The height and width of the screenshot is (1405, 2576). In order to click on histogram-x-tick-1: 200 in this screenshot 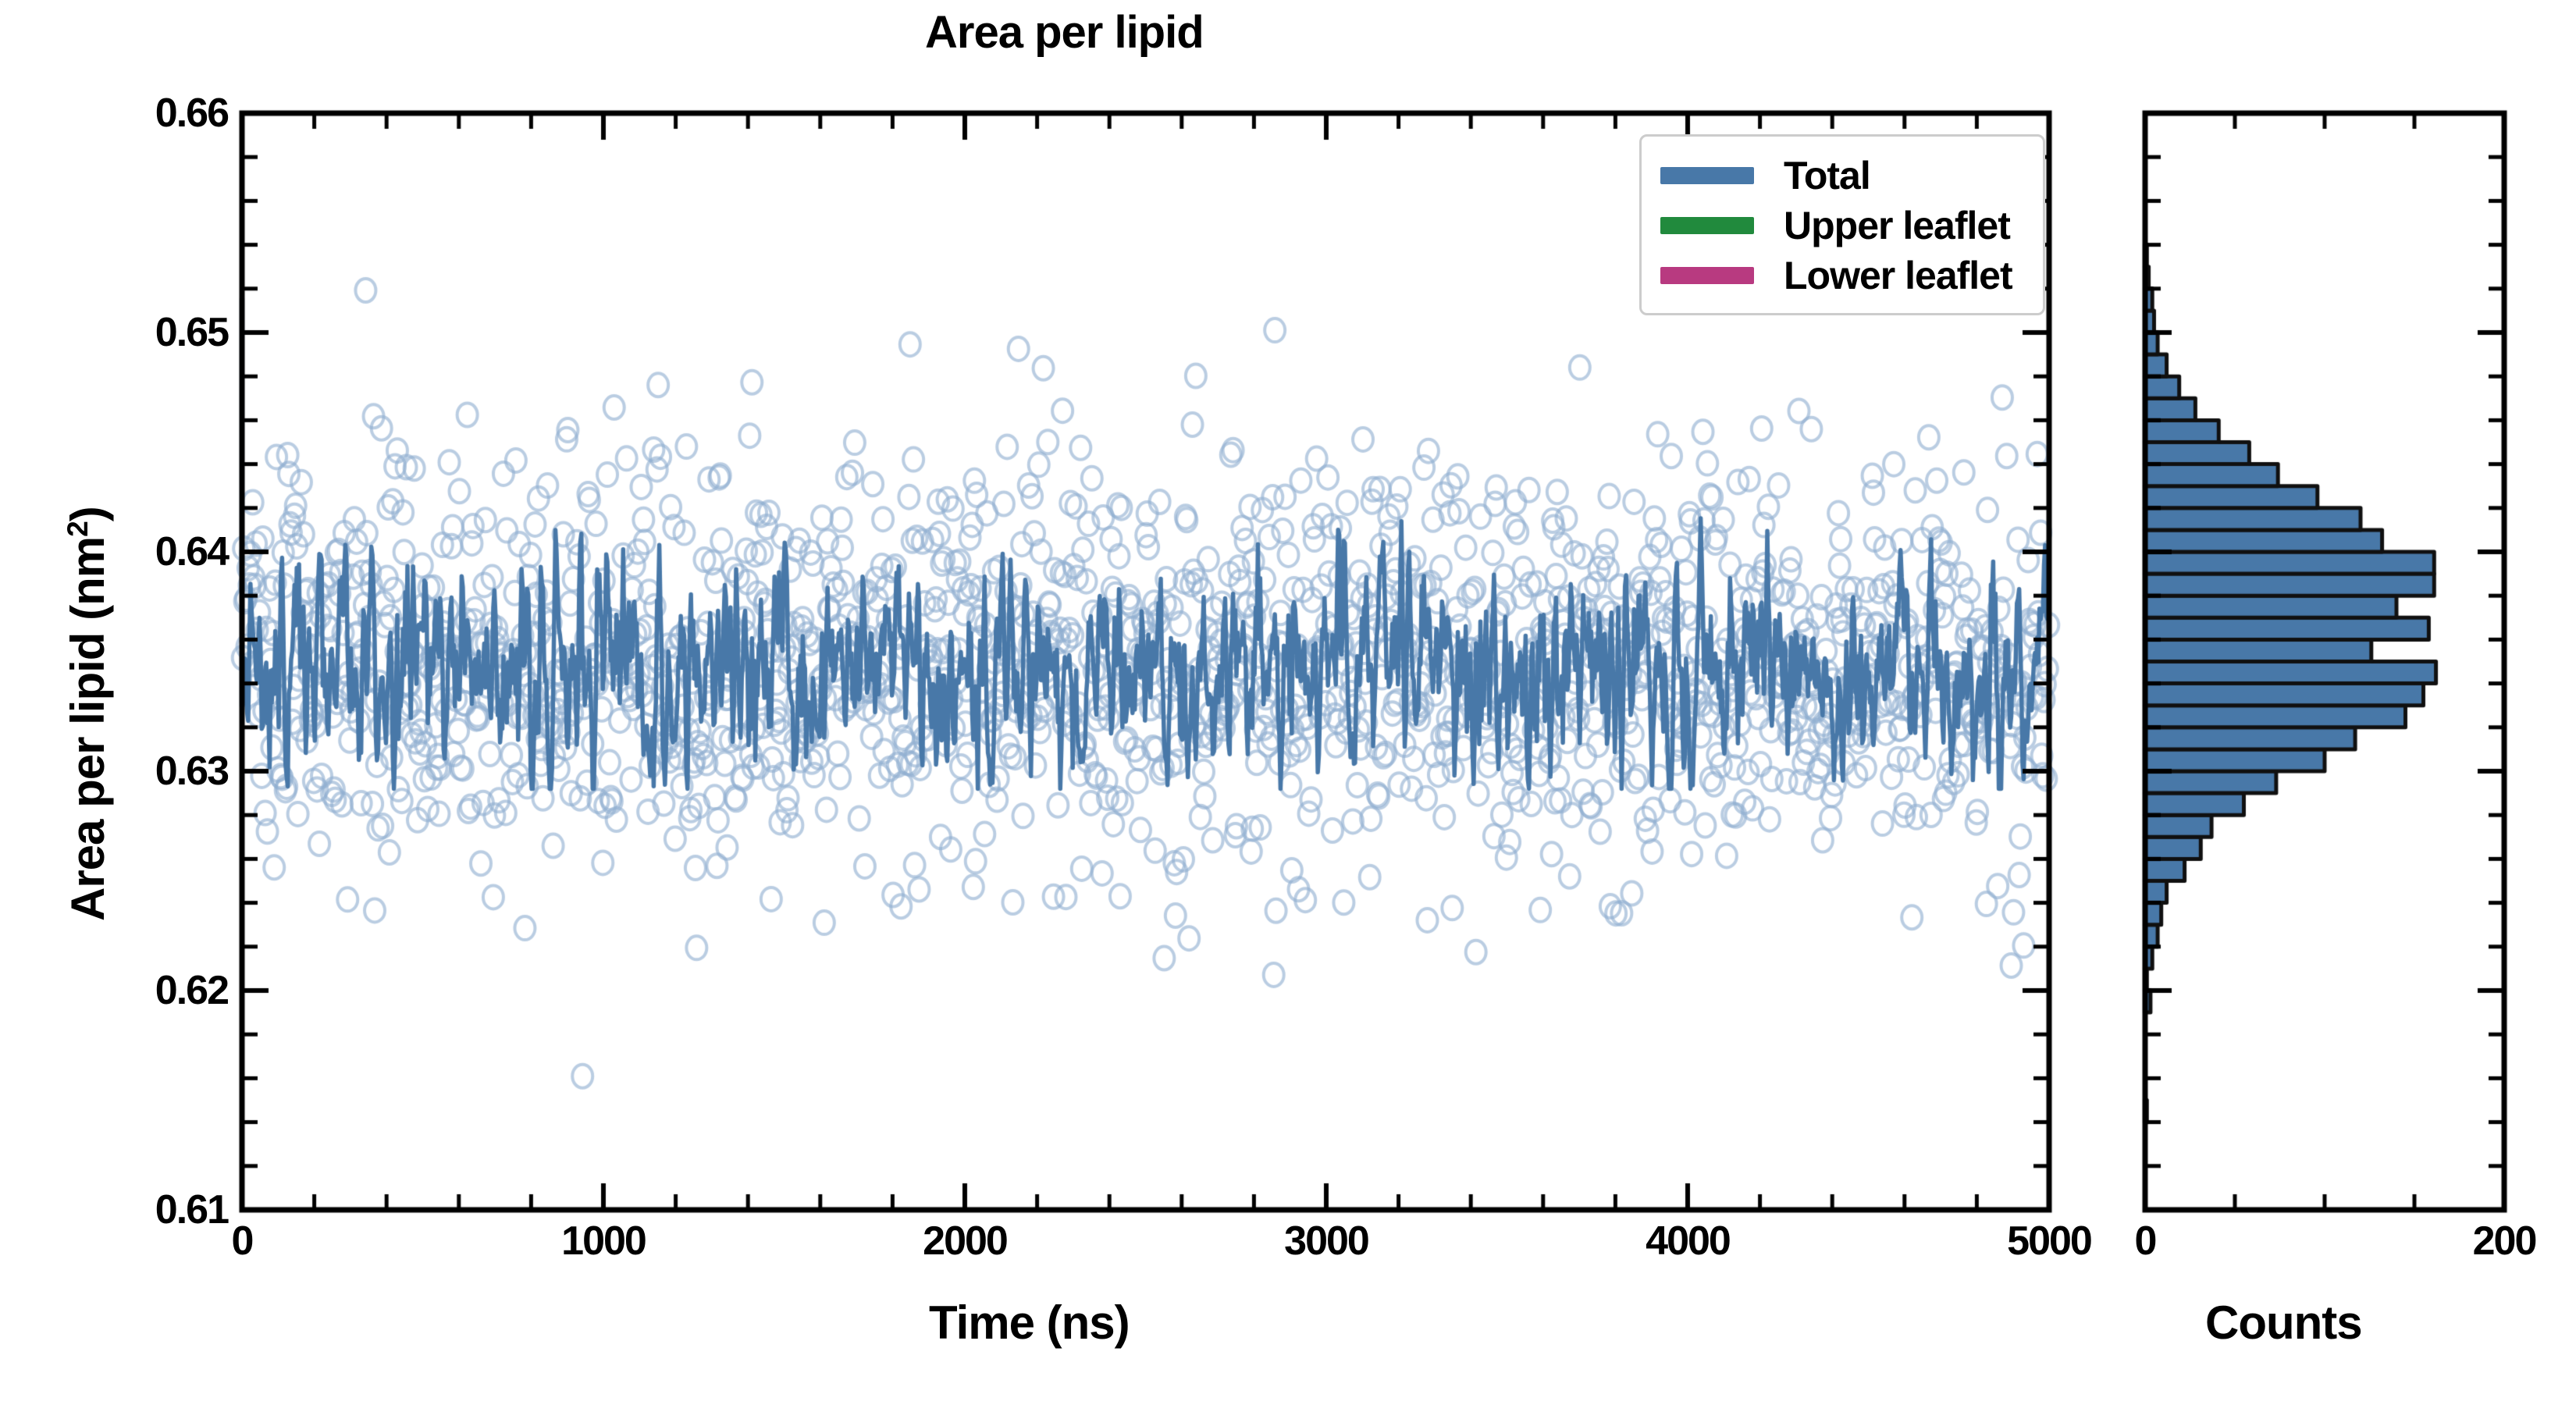, I will do `click(2505, 1241)`.